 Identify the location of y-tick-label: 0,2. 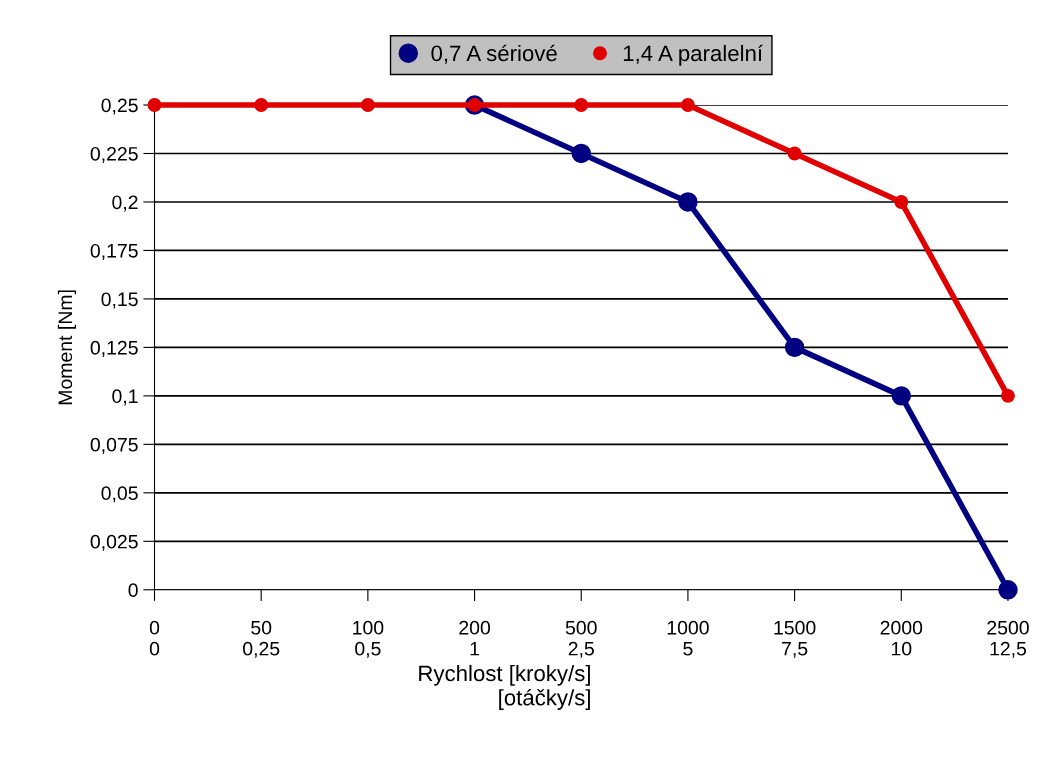
(125, 203).